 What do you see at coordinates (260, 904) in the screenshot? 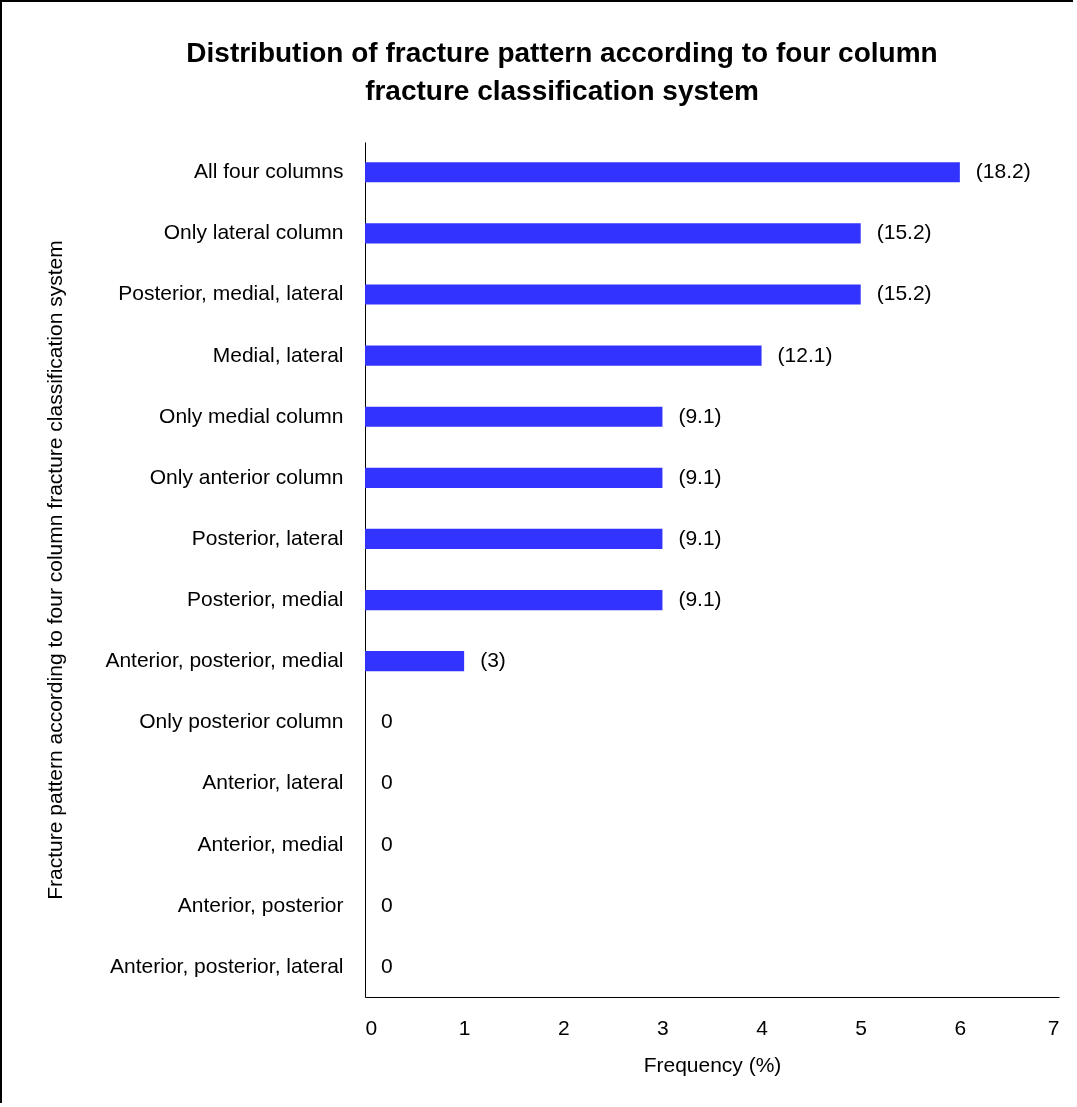
I see `y-tick-label: Anterior, posterior` at bounding box center [260, 904].